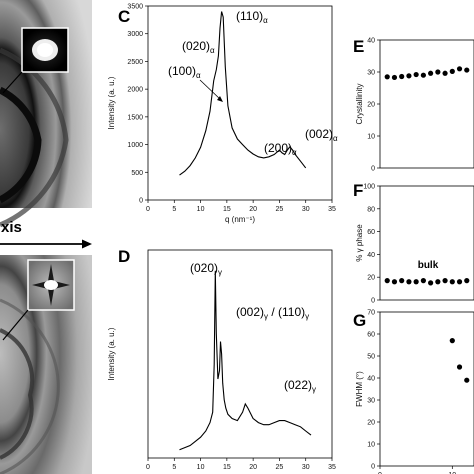  Describe the element at coordinates (137, 173) in the screenshot. I see `y-tick-label: 500` at that location.